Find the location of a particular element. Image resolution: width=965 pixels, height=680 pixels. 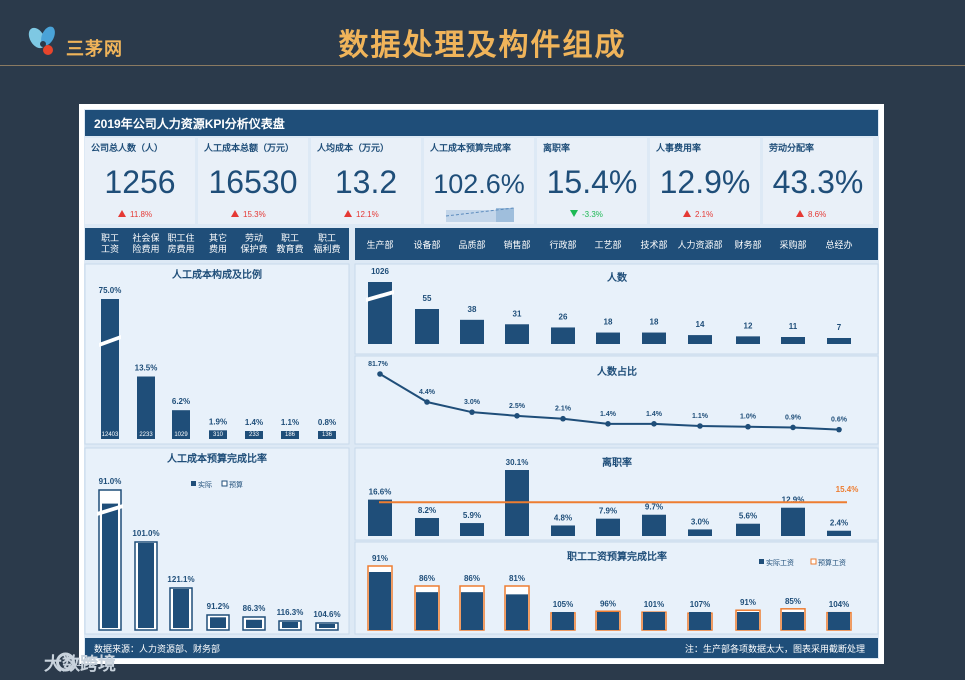

dashboard-title: 2019年公司人力资源KPI分析仪表盘 is located at coordinates (189, 123).